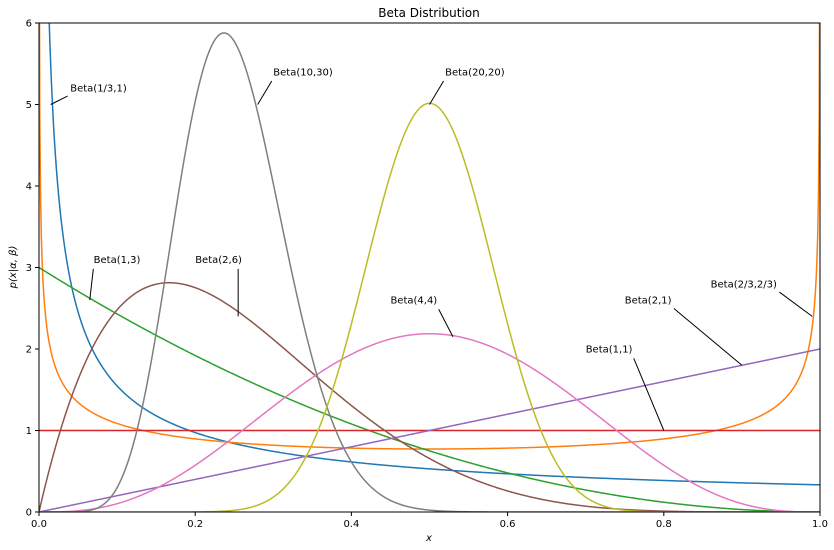 The height and width of the screenshot is (550, 834). I want to click on x-tick-label: 0.6, so click(508, 524).